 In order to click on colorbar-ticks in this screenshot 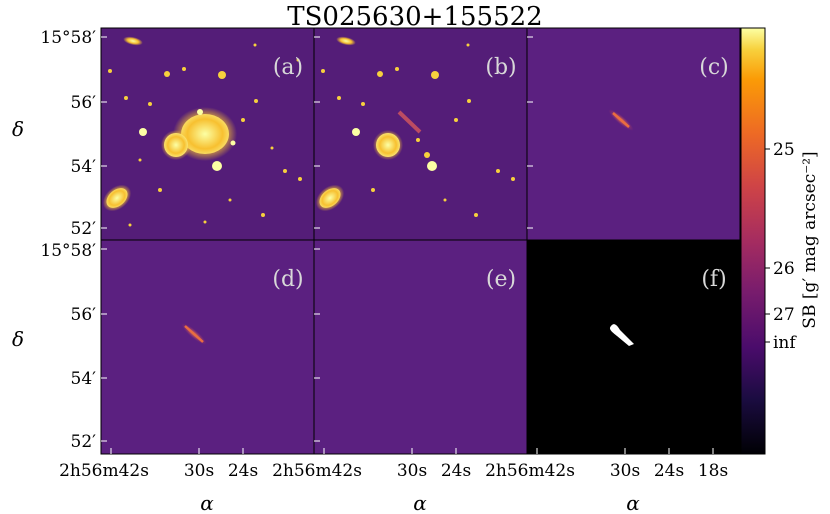, I will do `click(767, 245)`.